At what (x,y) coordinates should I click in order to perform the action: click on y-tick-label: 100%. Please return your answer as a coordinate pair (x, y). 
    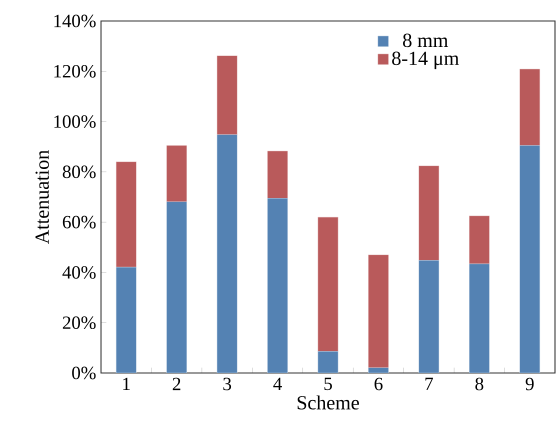
    Looking at the image, I should click on (75, 121).